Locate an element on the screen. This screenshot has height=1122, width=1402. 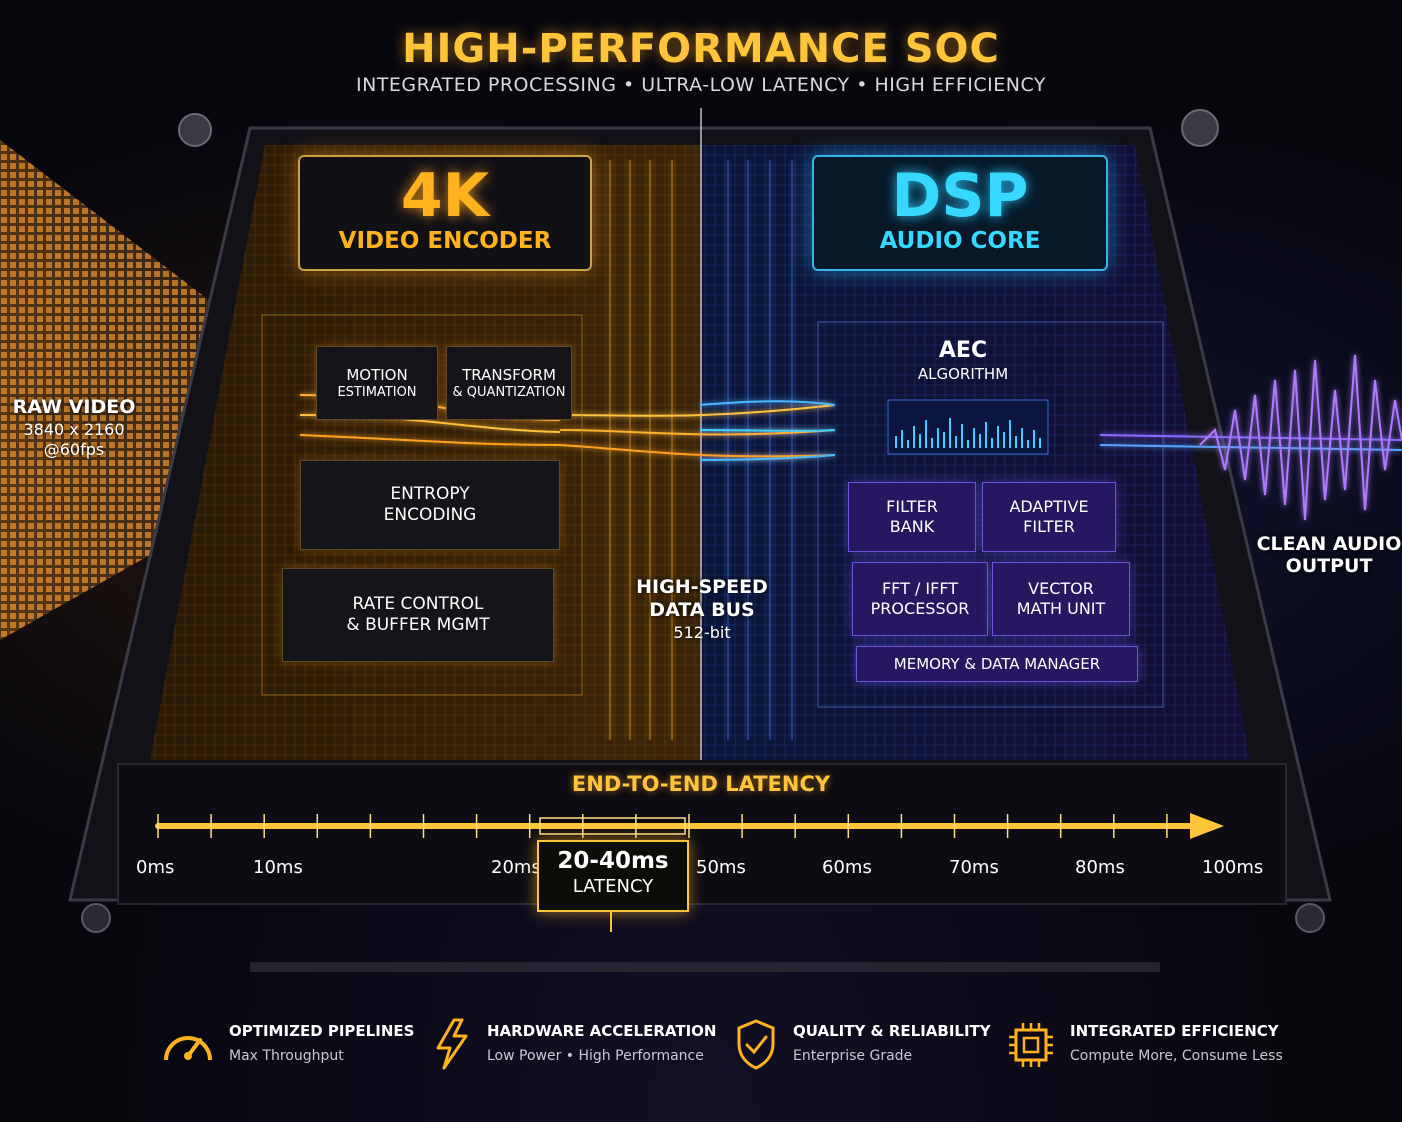
feature-title: HARDWARE ACCELERATION is located at coordinates (602, 1031).